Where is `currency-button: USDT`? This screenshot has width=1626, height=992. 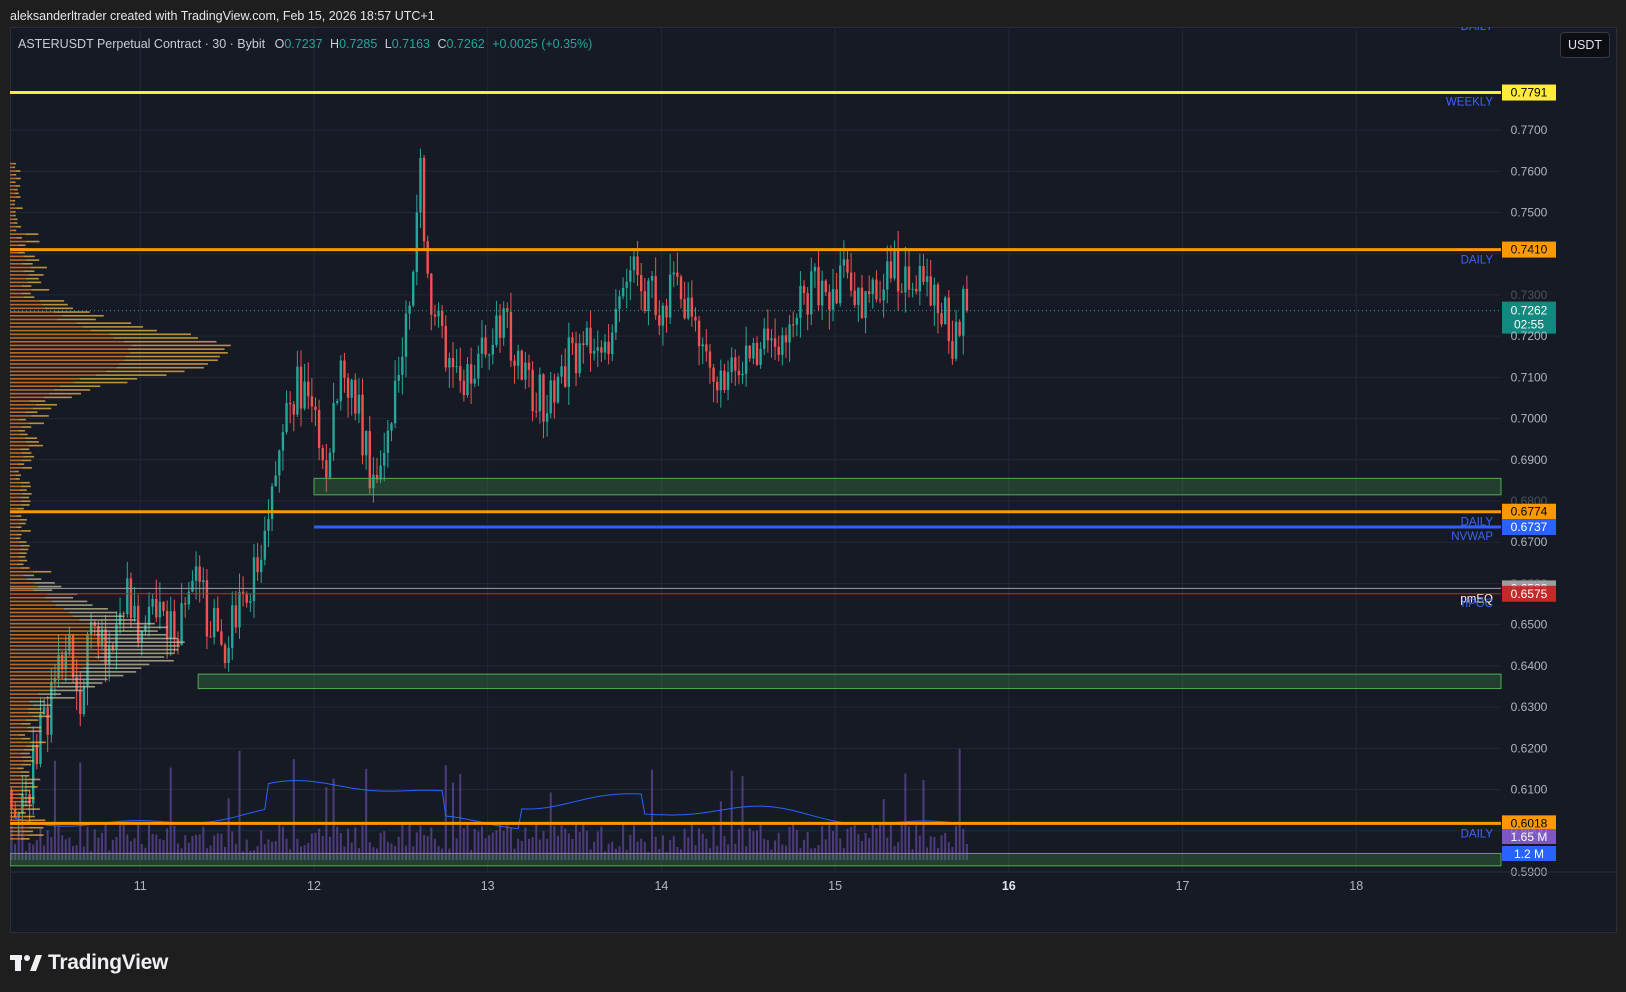 currency-button: USDT is located at coordinates (1585, 45).